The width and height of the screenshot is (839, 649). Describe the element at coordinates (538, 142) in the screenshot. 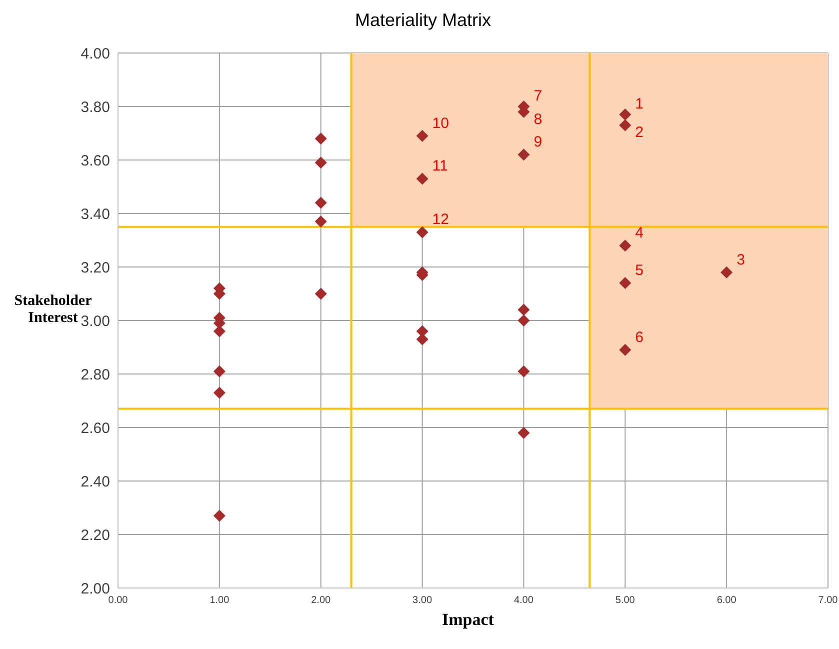

I see `annotation: 9` at that location.